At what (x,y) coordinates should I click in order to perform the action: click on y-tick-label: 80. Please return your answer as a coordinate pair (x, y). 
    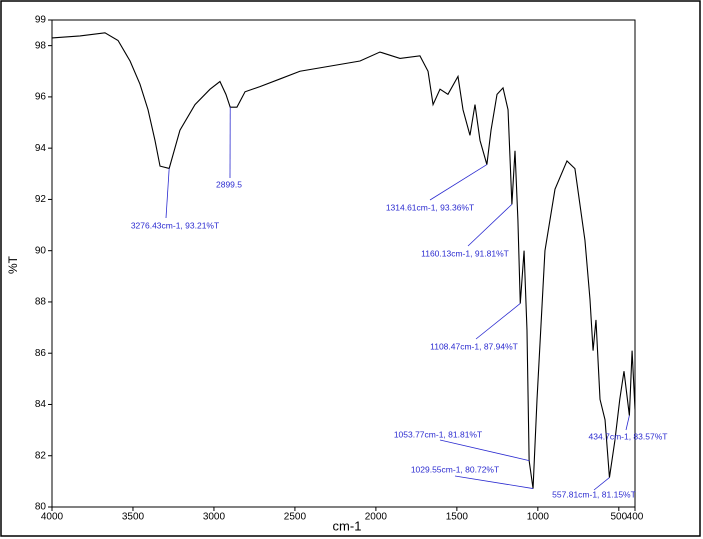
    Looking at the image, I should click on (41, 507).